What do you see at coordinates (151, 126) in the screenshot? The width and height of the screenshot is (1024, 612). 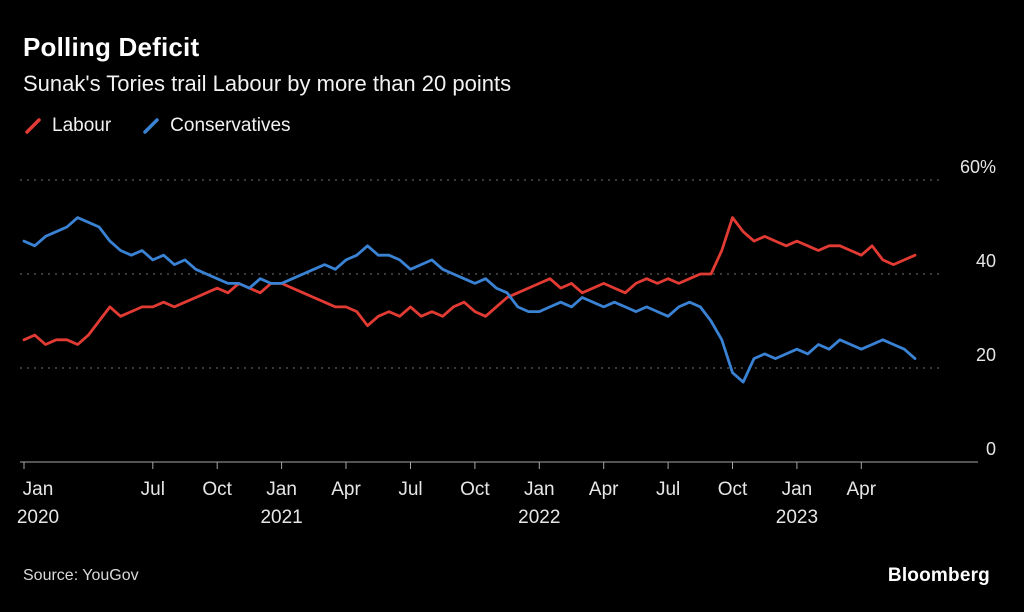 I see `conservatives-line-icon` at bounding box center [151, 126].